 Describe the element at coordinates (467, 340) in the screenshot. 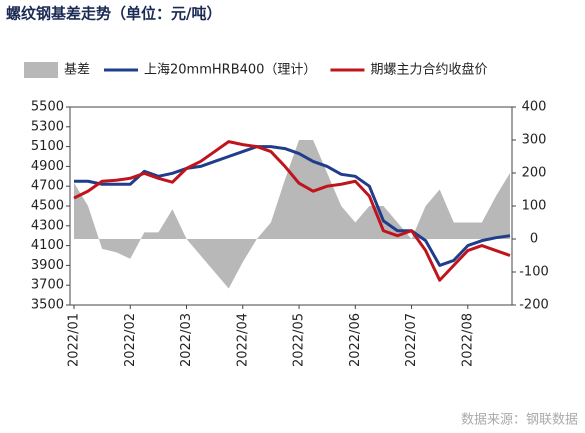

I see `x-tick-label: 2022/08` at that location.